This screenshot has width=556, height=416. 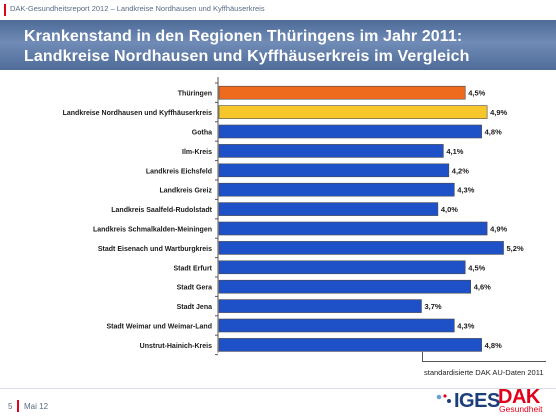 What do you see at coordinates (18, 406) in the screenshot?
I see `footer-accent-mark` at bounding box center [18, 406].